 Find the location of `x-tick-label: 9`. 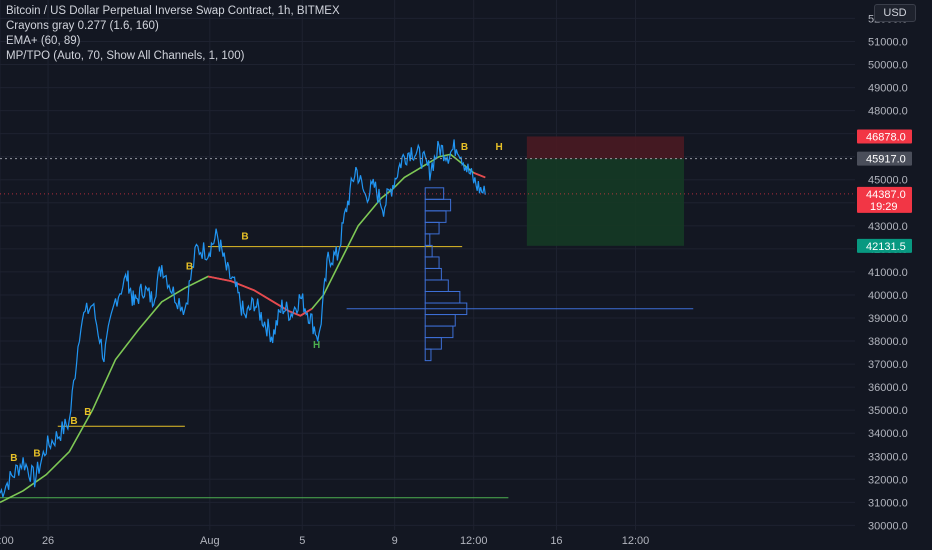

x-tick-label: 9 is located at coordinates (395, 541).